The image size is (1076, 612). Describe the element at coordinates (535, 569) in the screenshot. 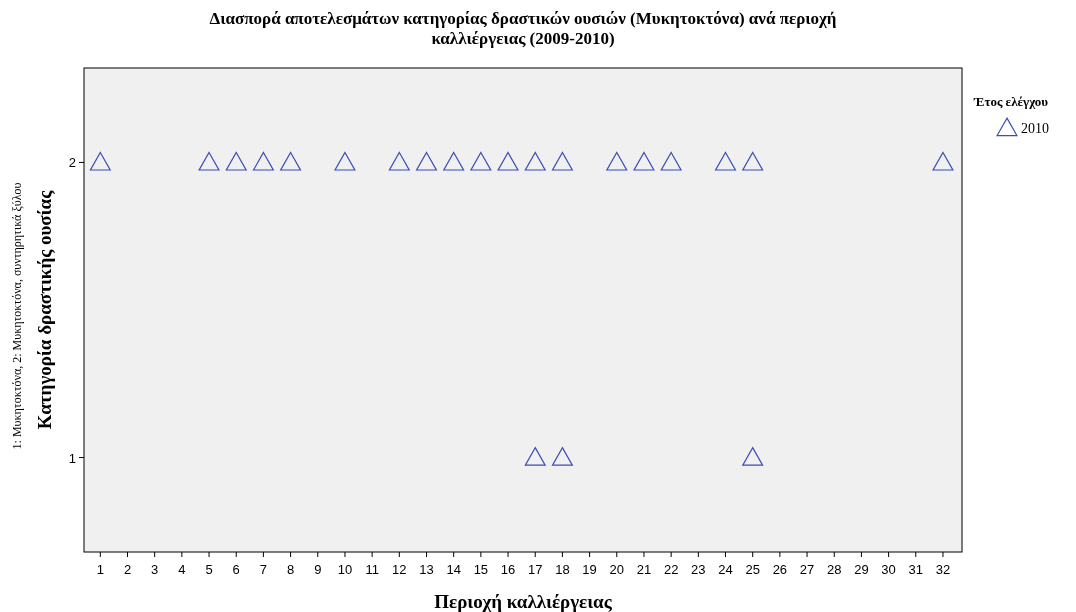

I see `x-tick-label: 17` at that location.